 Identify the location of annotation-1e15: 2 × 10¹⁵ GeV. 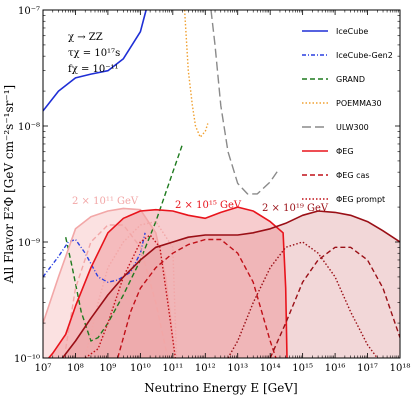
(208, 205).